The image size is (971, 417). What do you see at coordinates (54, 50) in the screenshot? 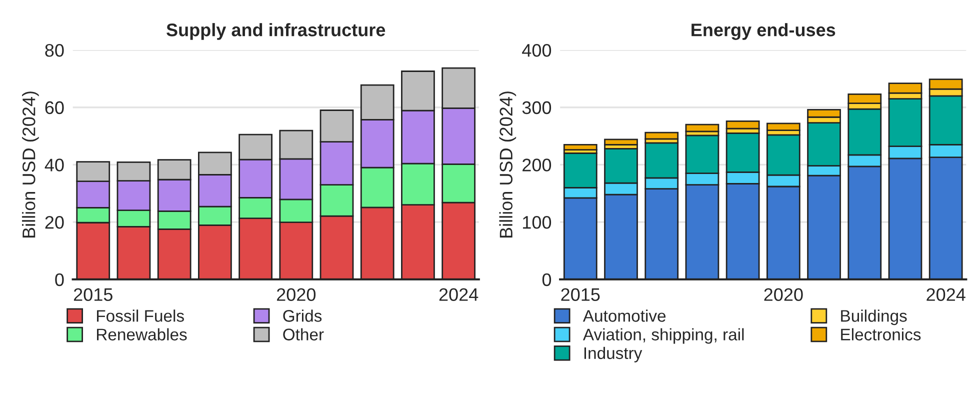
I see `y-tick-label: 80` at bounding box center [54, 50].